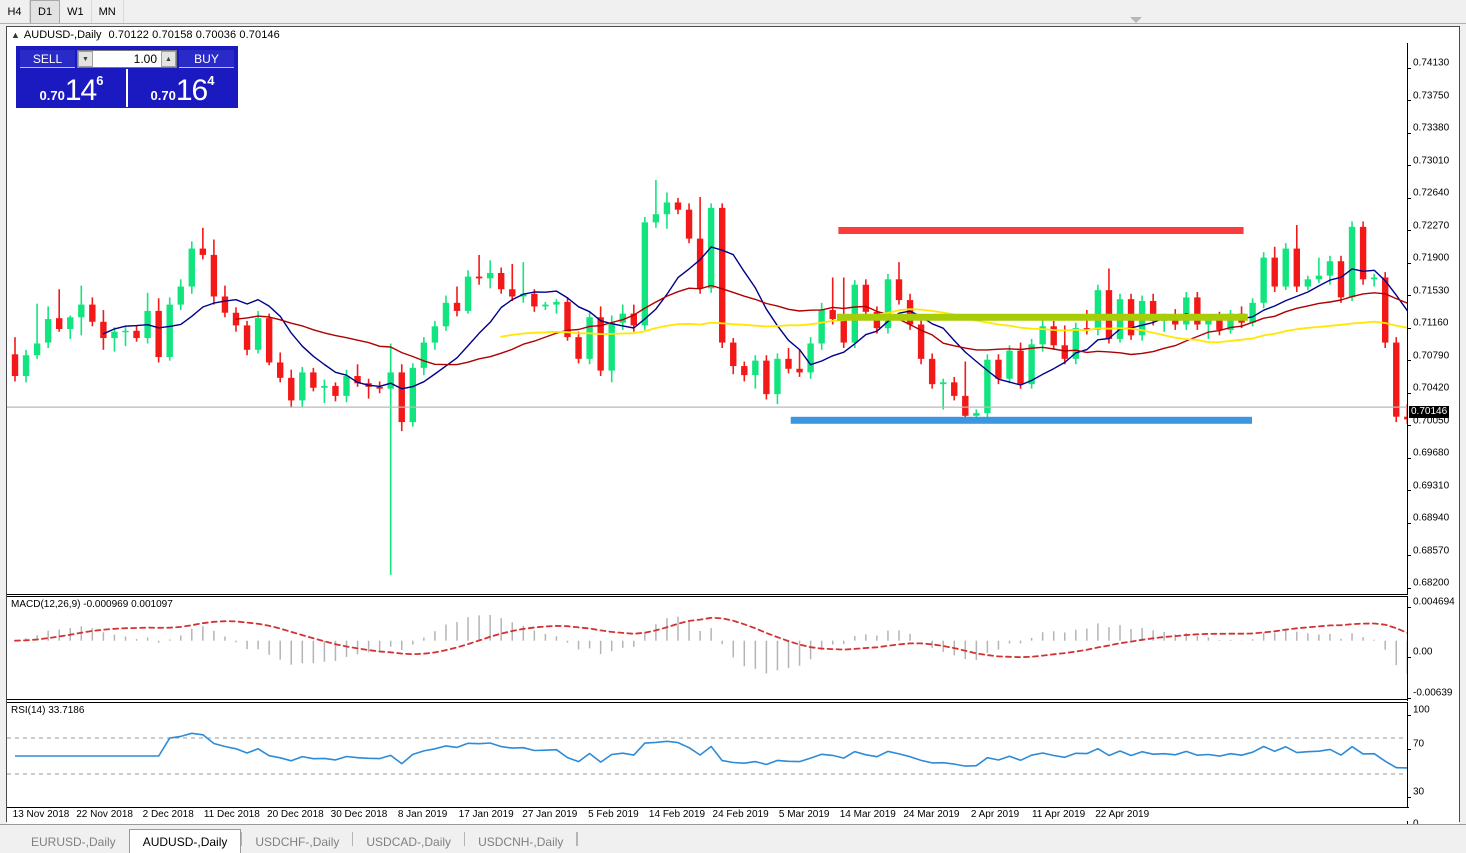 This screenshot has width=1466, height=853. Describe the element at coordinates (47, 59) in the screenshot. I see `sell-button: SELL` at that location.